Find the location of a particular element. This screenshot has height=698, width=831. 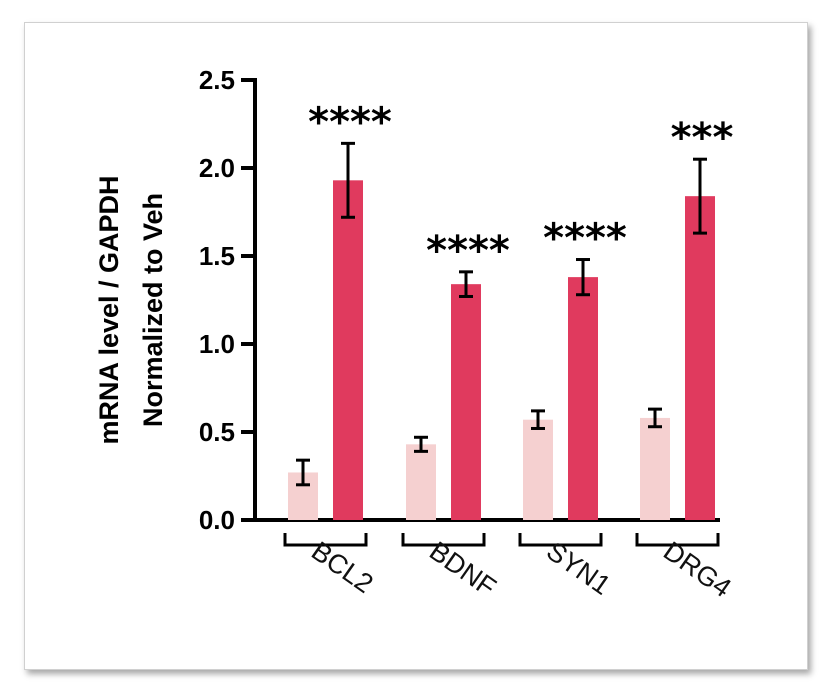

y-tick-label: 0.0 is located at coordinates (217, 520).